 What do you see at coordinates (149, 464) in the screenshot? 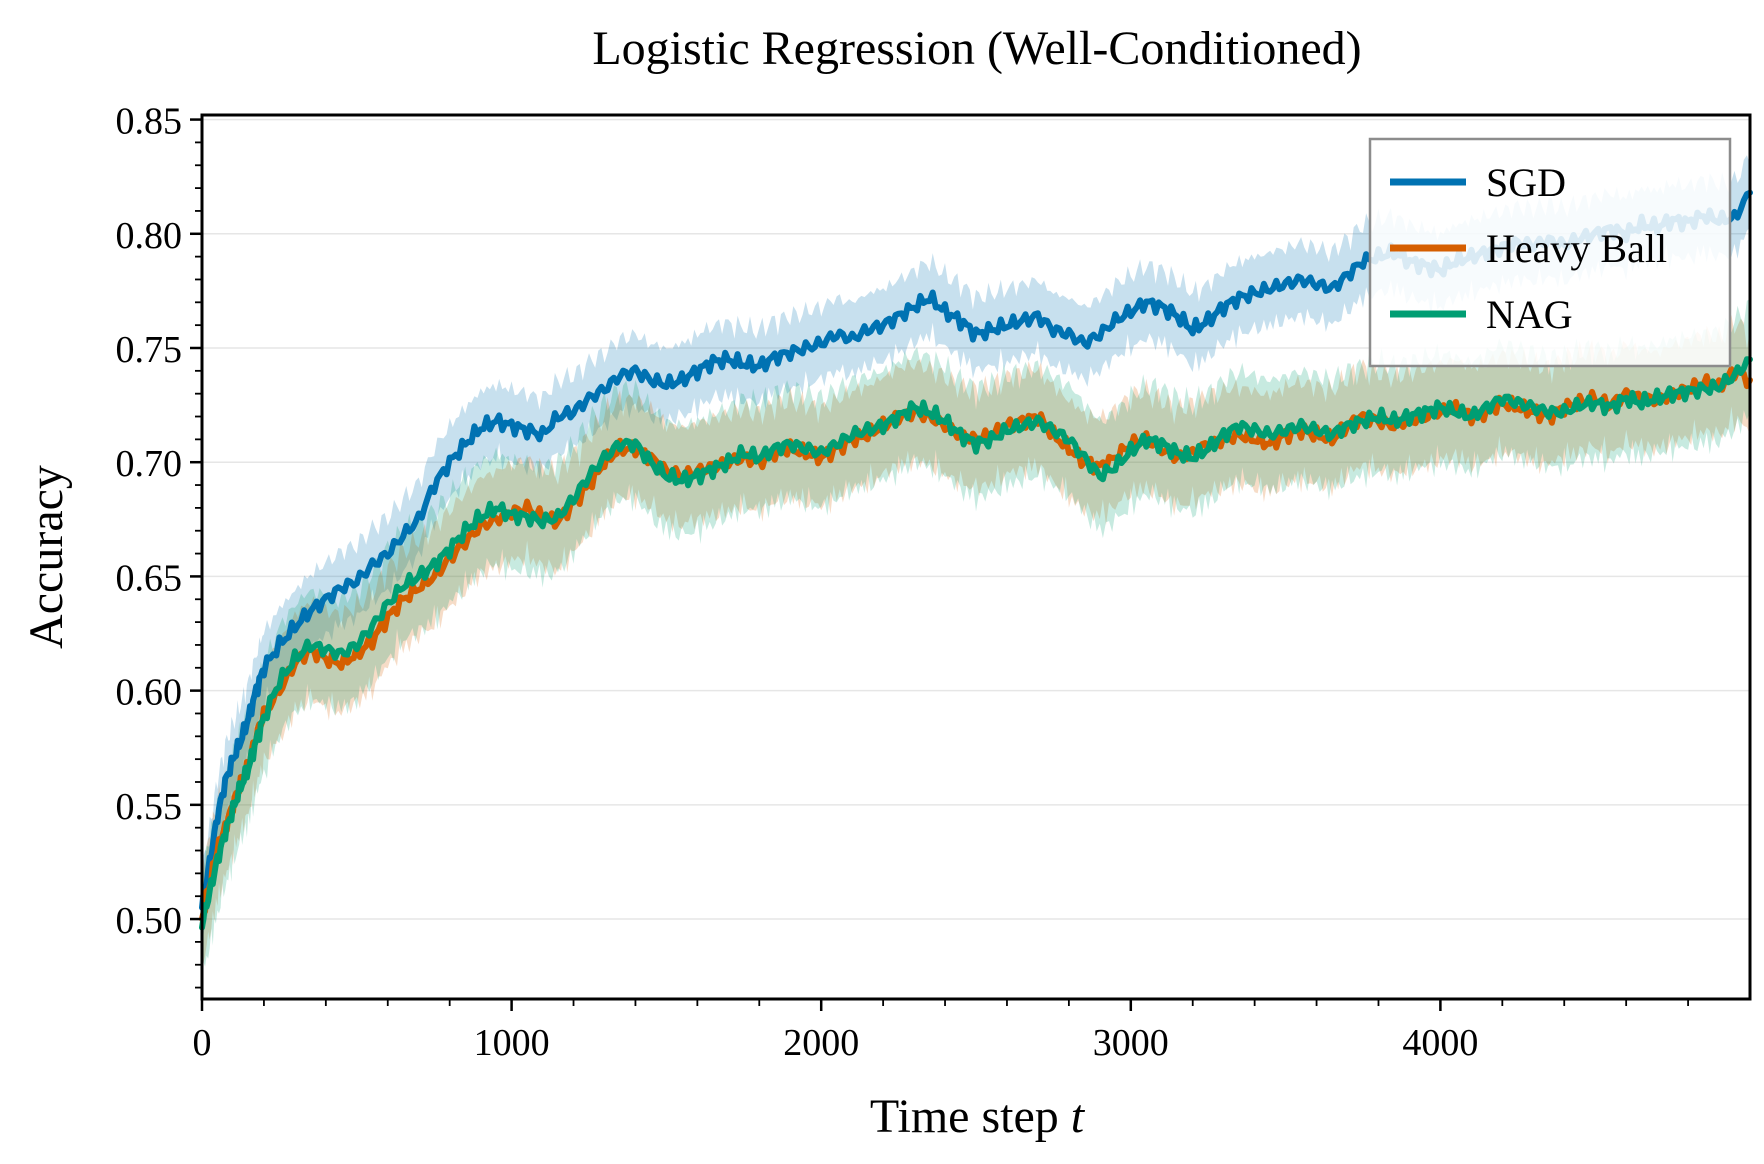
I see `y-tick-label: 0.70` at bounding box center [149, 464].